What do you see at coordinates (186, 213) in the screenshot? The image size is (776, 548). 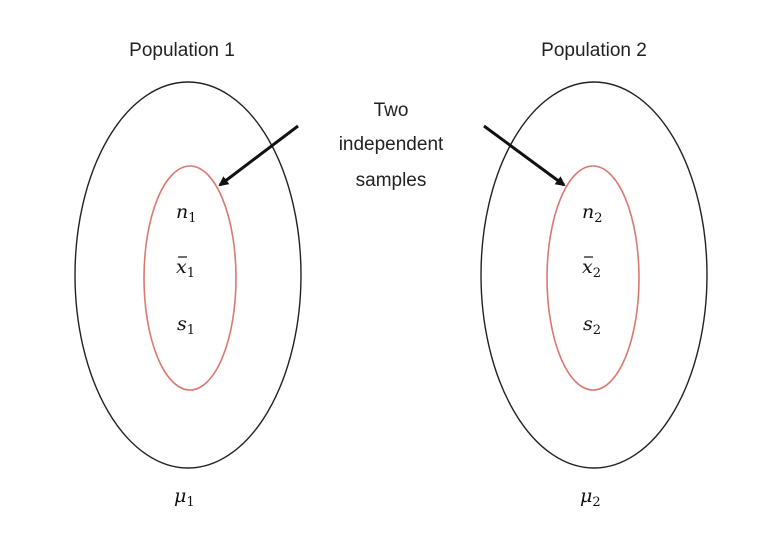 I see `sample-1-size: n1` at bounding box center [186, 213].